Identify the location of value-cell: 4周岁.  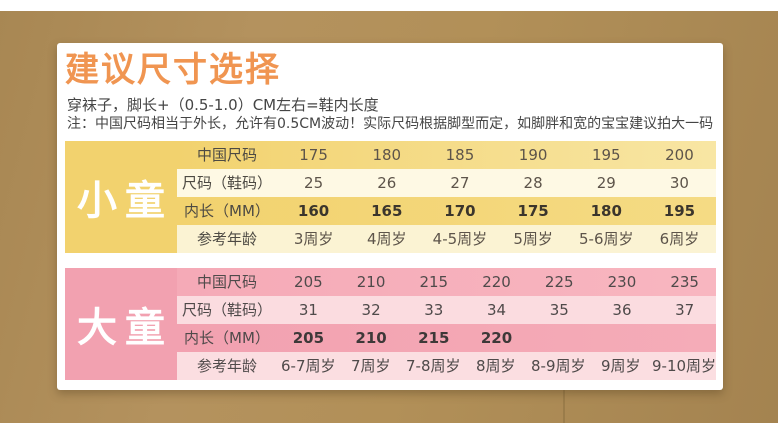
(386, 239).